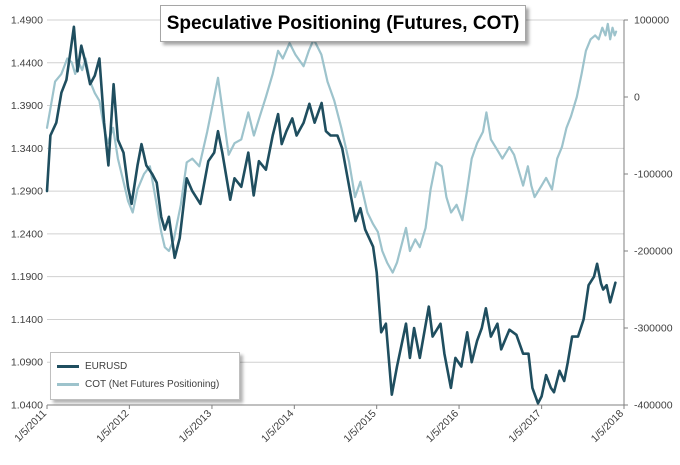  I want to click on legend-label-eurusd: EURUSD, so click(106, 366).